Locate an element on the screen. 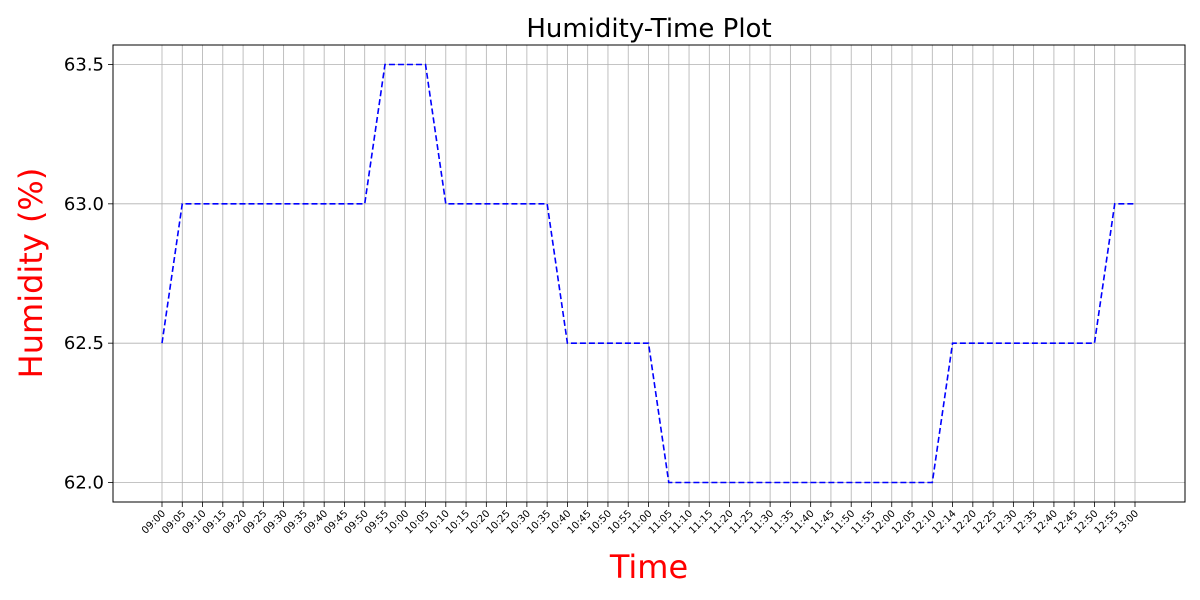  x-axis-label: Time is located at coordinates (648, 567).